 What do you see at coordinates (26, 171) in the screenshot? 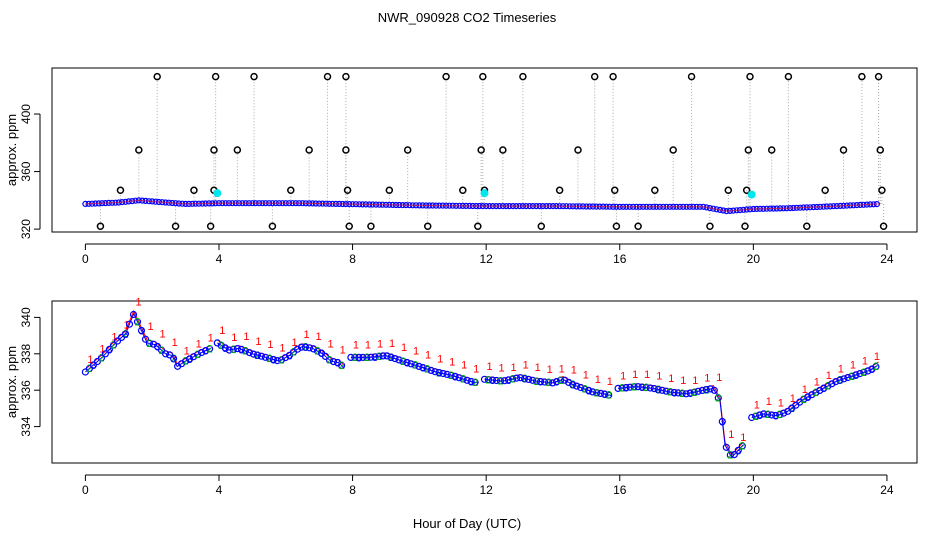
I see `top-y-tick-label: 360` at bounding box center [26, 171].